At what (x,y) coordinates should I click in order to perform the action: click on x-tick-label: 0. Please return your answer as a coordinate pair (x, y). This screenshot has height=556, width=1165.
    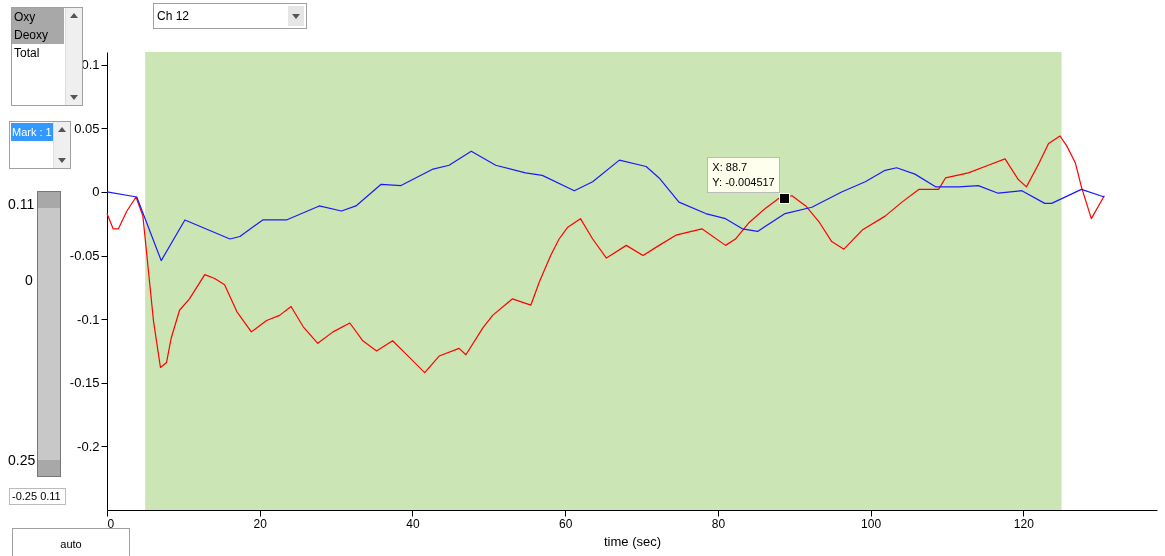
    Looking at the image, I should click on (111, 523).